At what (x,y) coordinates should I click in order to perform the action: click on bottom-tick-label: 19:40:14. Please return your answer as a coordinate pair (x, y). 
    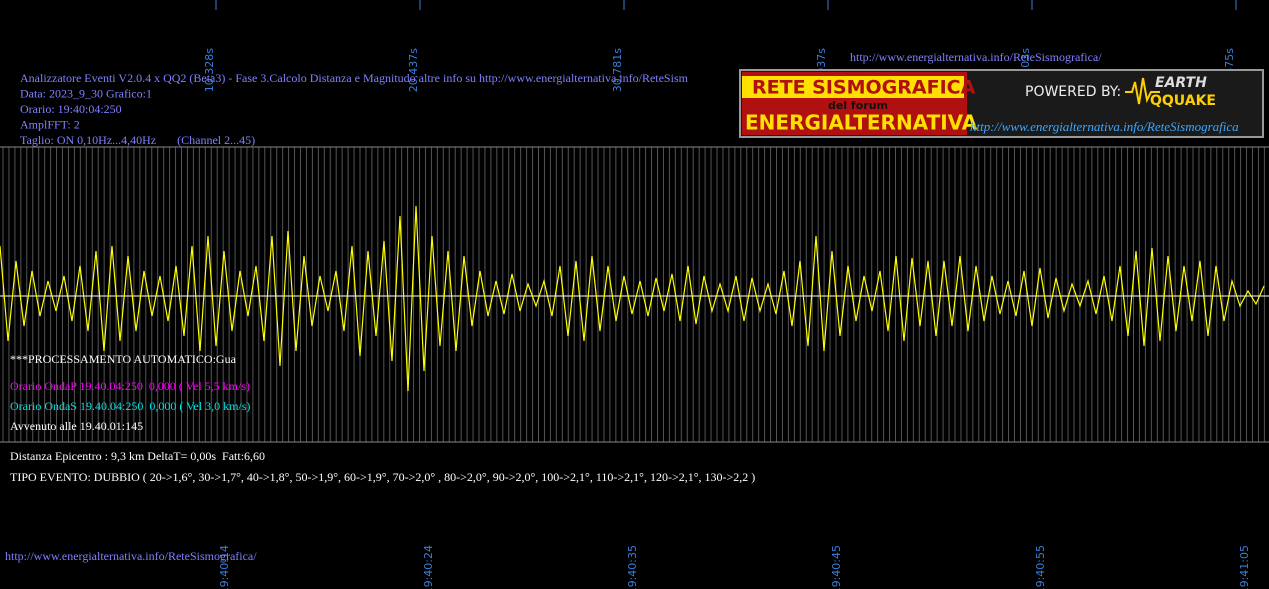
    Looking at the image, I should click on (224, 567).